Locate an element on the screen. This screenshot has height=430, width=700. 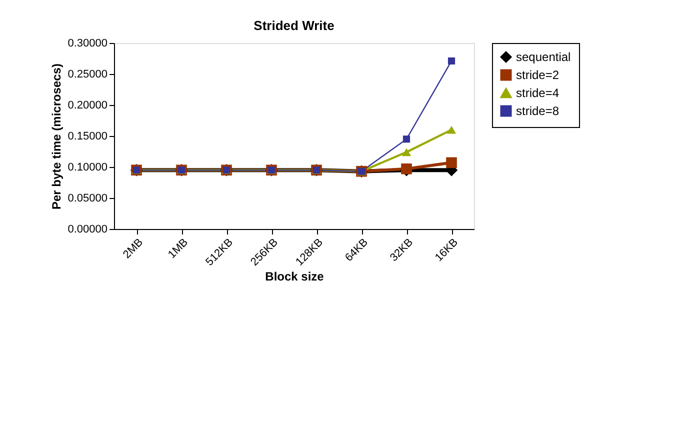
y-tick-label: 0.15000 is located at coordinates (88, 136).